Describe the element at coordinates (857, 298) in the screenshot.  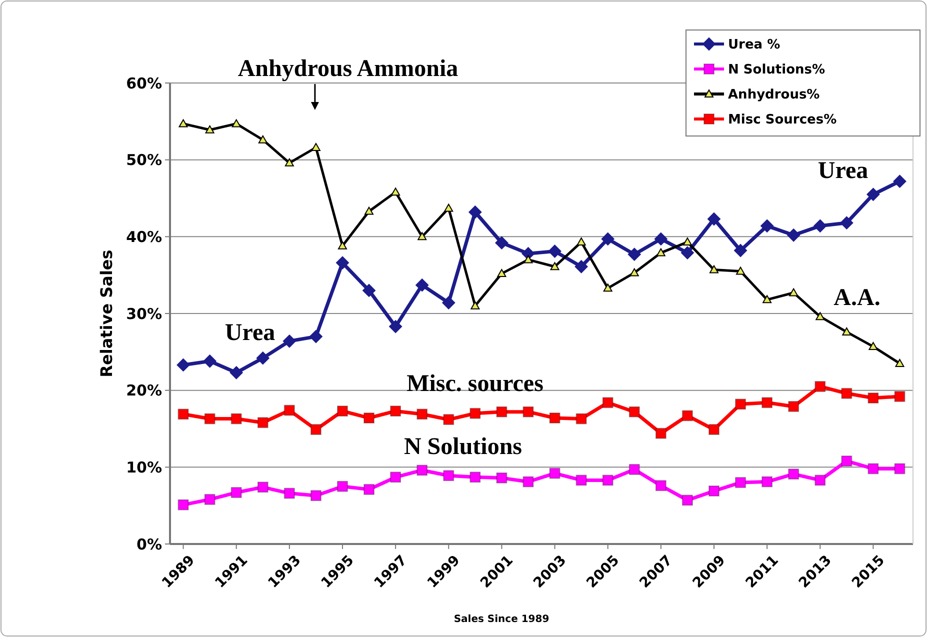
I see `annotation: A.A.` at that location.